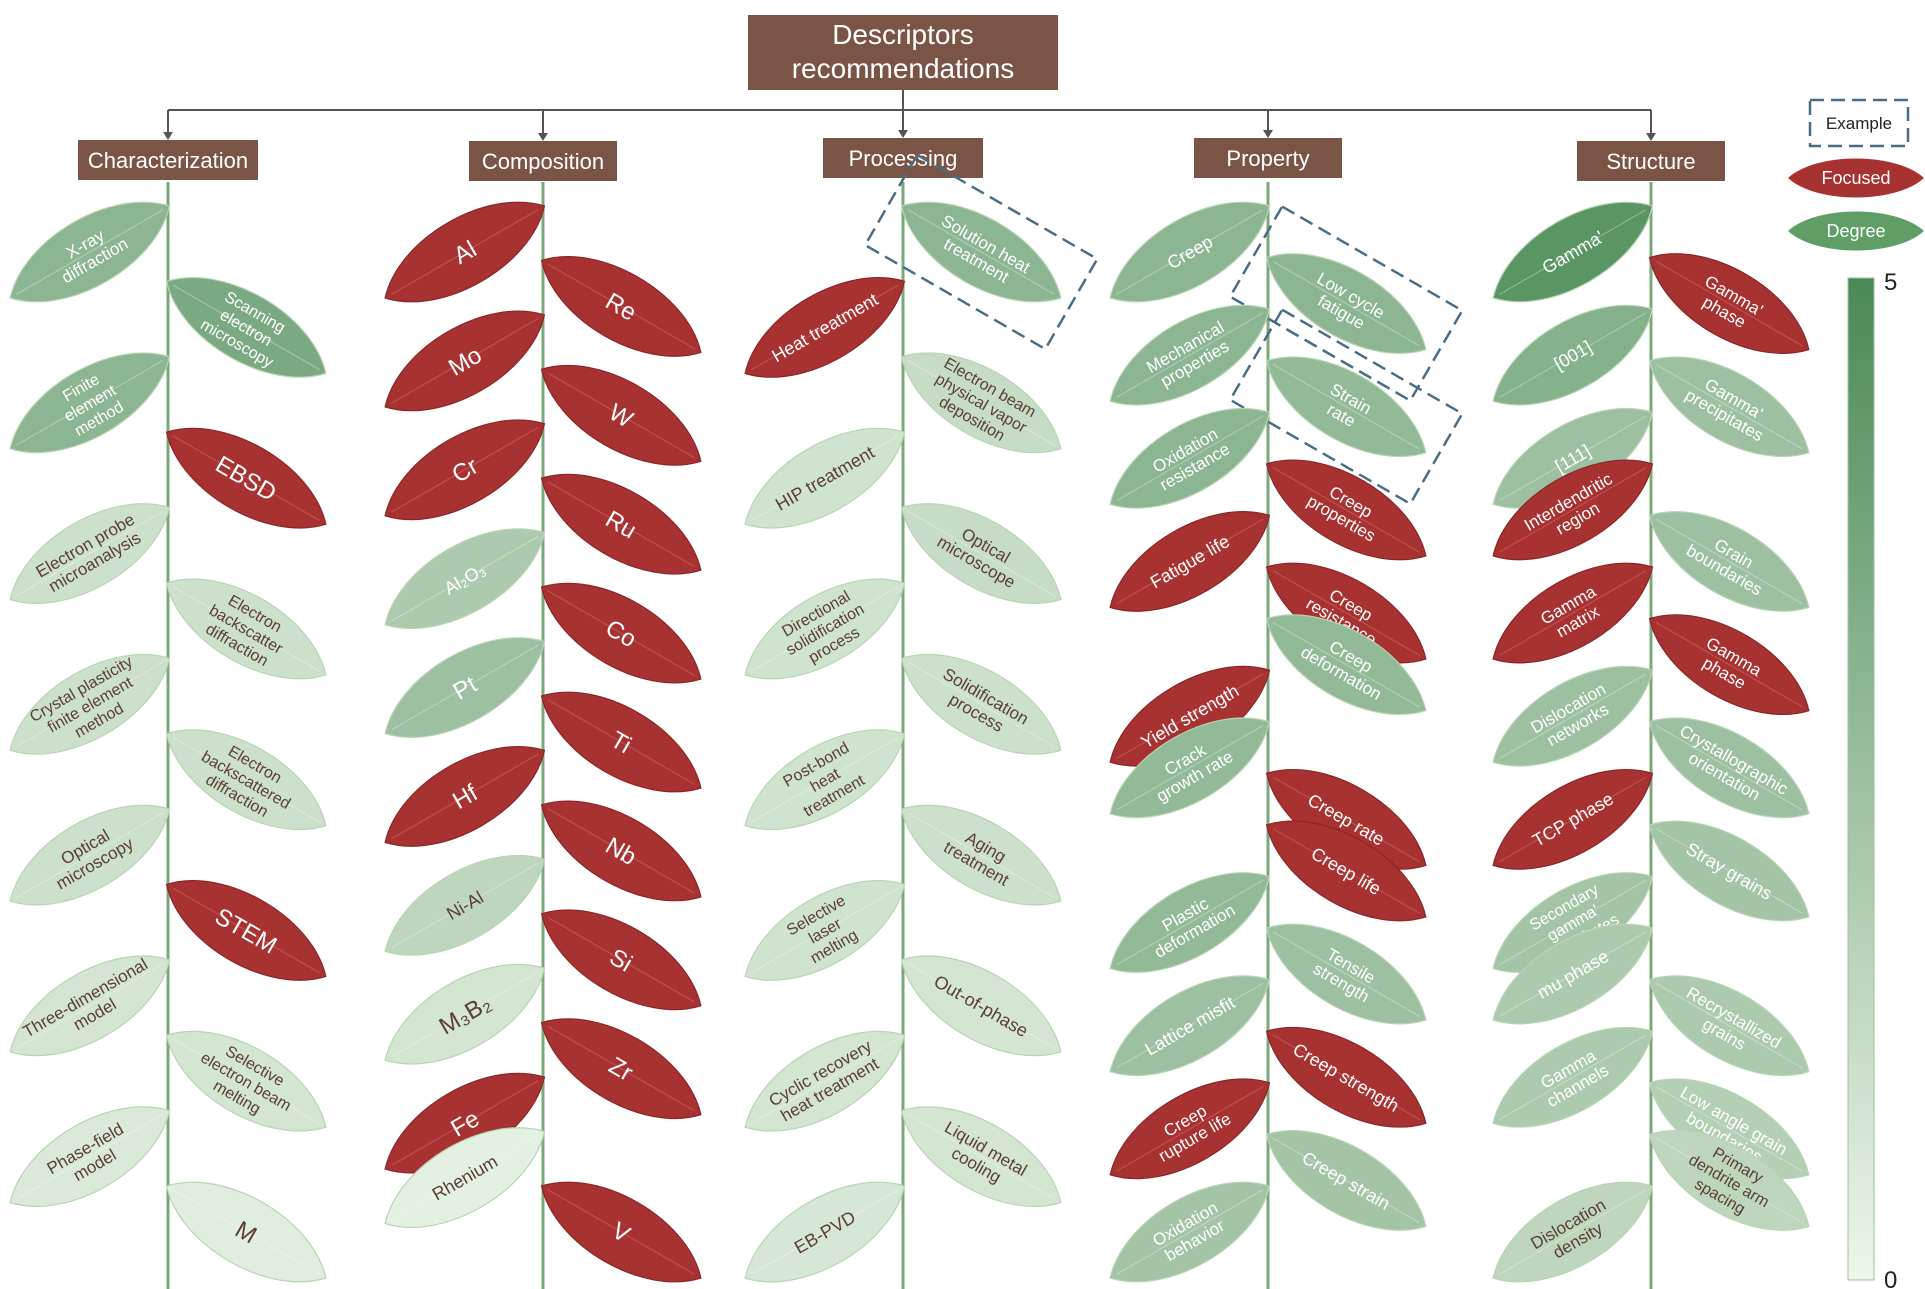  Describe the element at coordinates (1346, 1077) in the screenshot. I see `leaf: Creep strength` at that location.